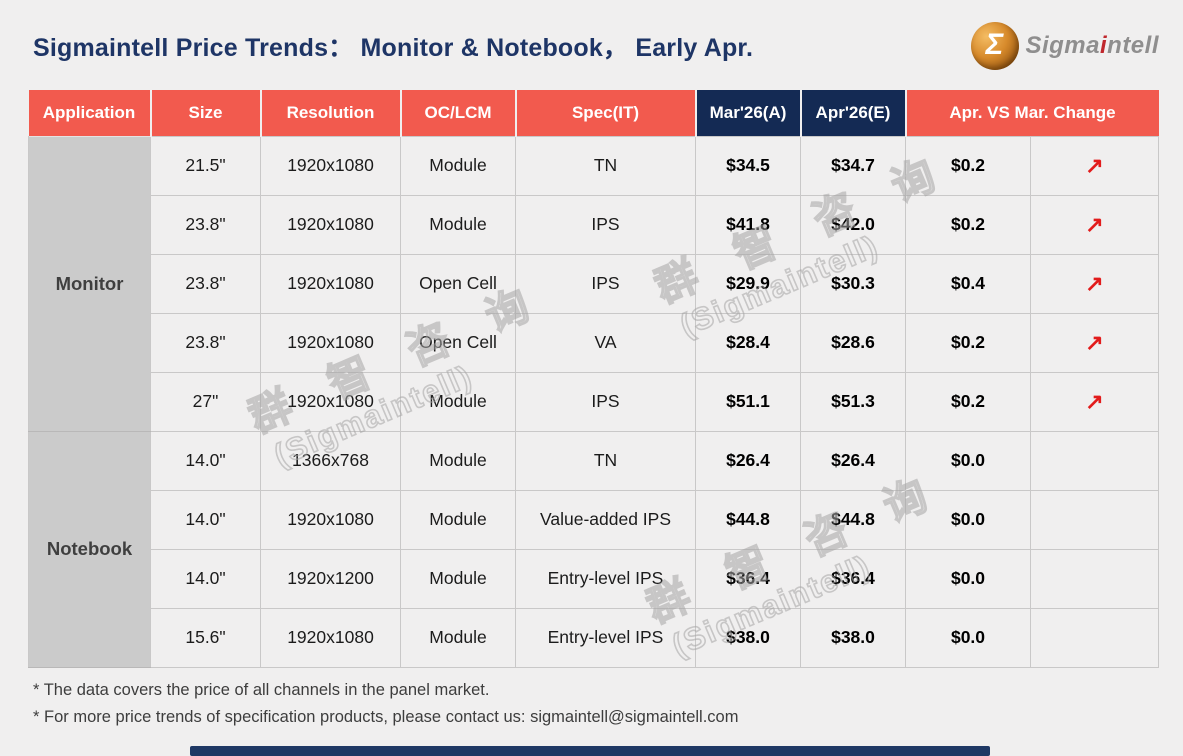 The width and height of the screenshot is (1183, 756). Describe the element at coordinates (605, 578) in the screenshot. I see `spec-cell: Entry-level IPS` at that location.